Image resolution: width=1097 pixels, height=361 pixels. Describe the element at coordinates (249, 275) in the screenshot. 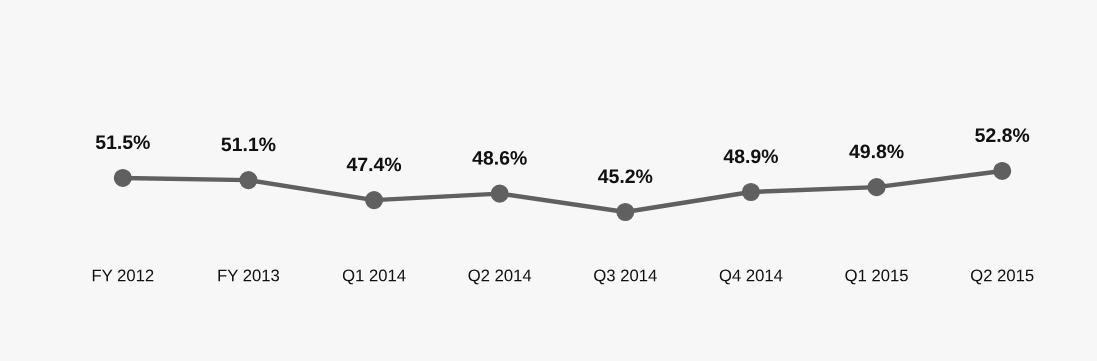

I see `x-tick-label: FY 2013` at that location.